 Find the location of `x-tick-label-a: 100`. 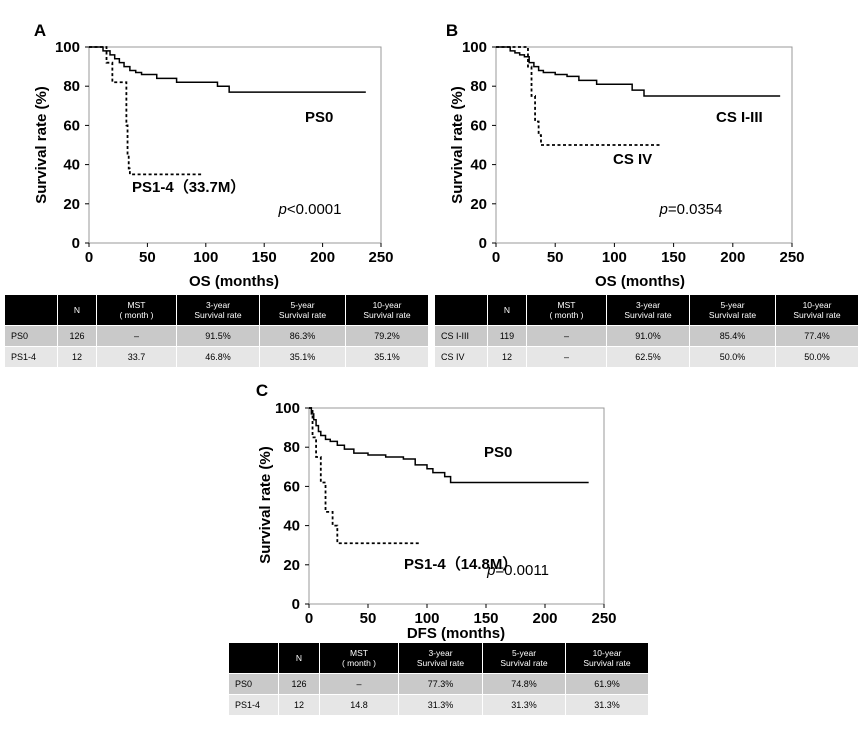

x-tick-label-a: 100 is located at coordinates (205, 257).